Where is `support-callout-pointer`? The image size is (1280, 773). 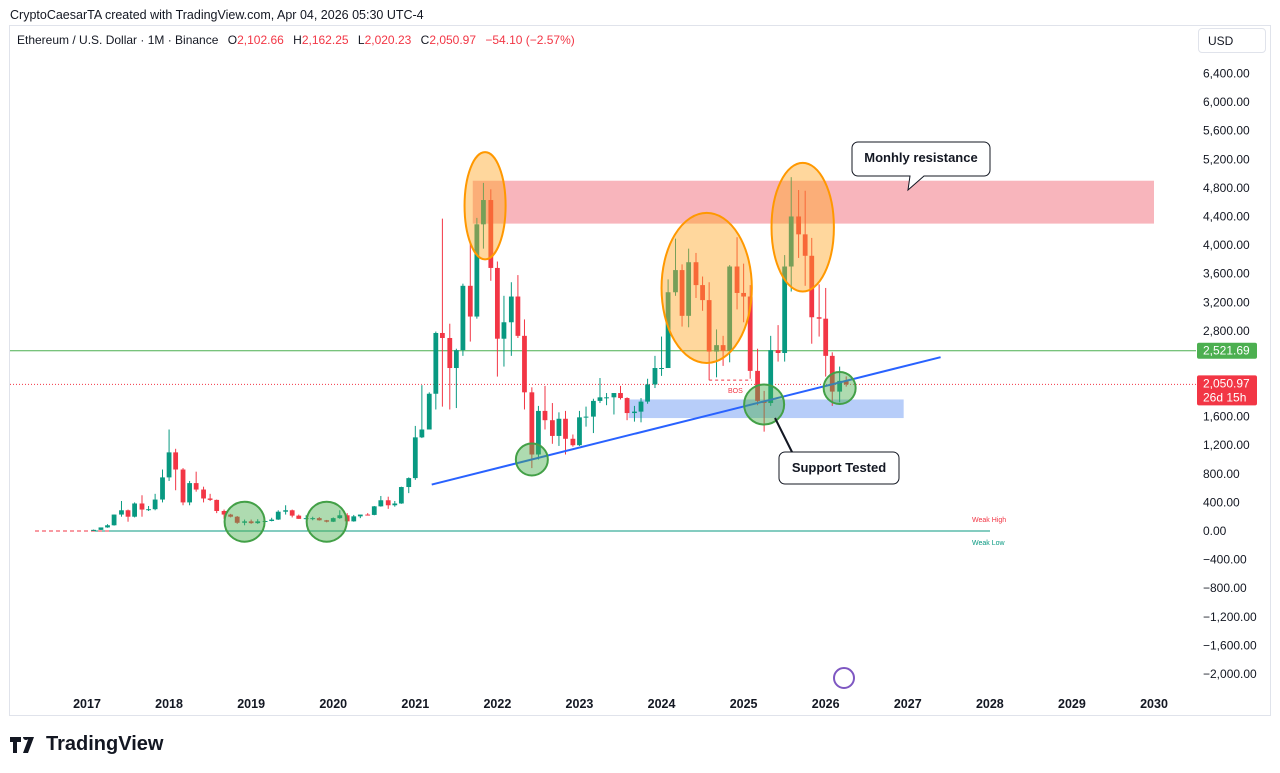 support-callout-pointer is located at coordinates (783, 435).